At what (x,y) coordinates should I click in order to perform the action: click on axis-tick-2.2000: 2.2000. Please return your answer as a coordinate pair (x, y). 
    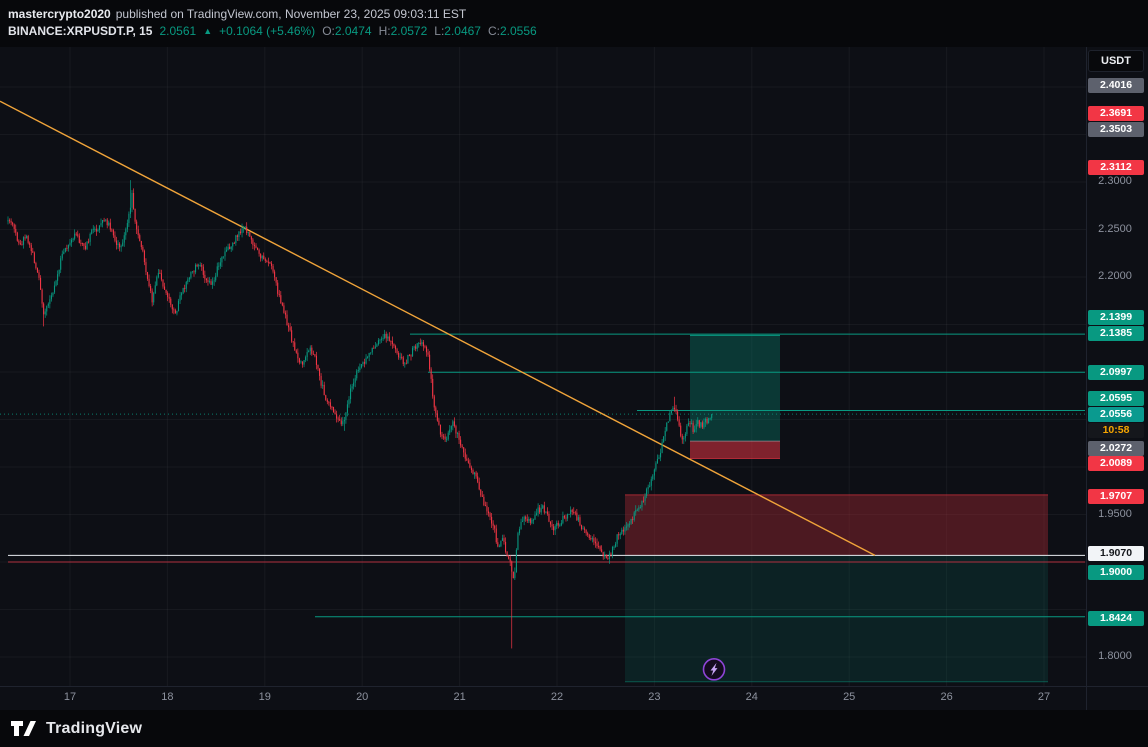
    Looking at the image, I should click on (1115, 276).